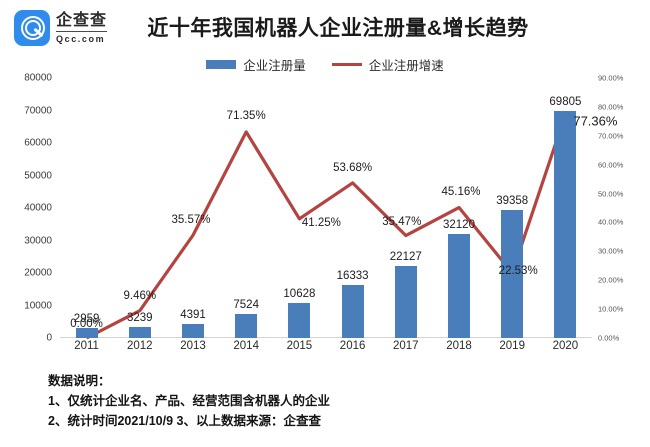  I want to click on legend-item-bars: 企业注册量, so click(256, 64).